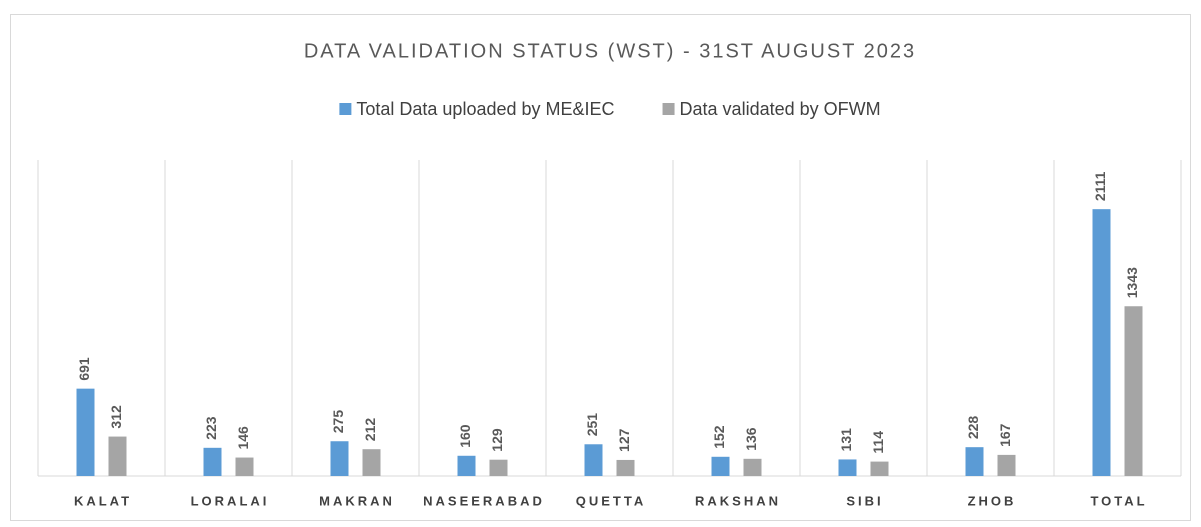 The image size is (1201, 527). I want to click on data-label: 160, so click(465, 436).